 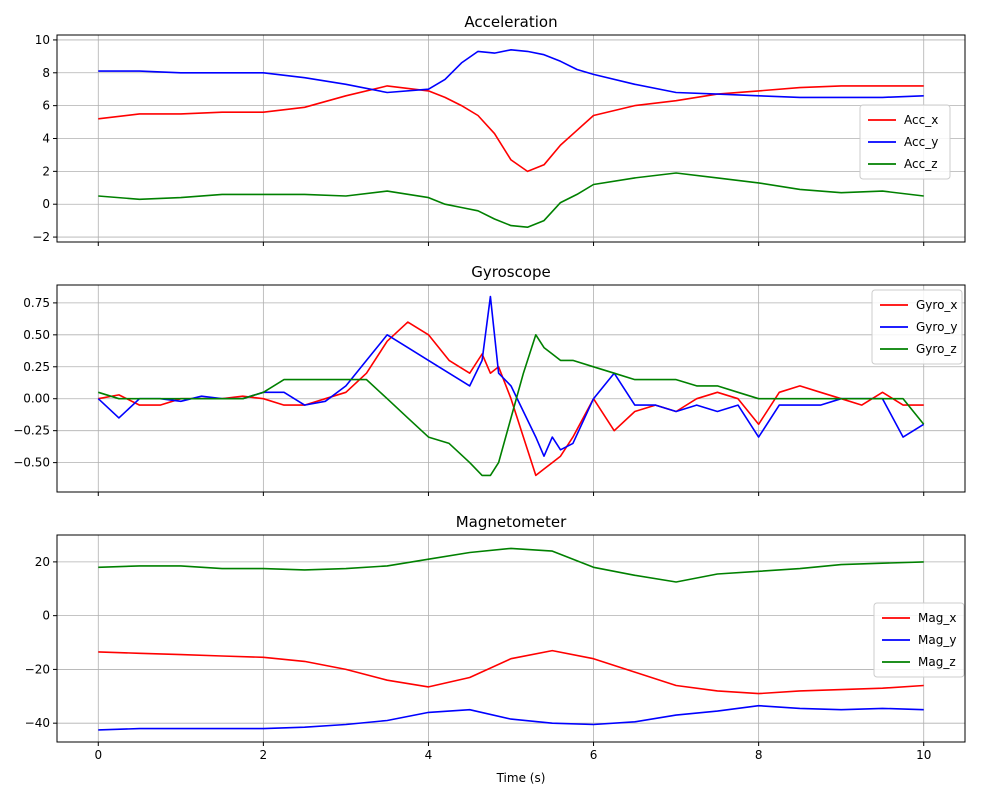 I want to click on series-line-acc-y, so click(x=511, y=73).